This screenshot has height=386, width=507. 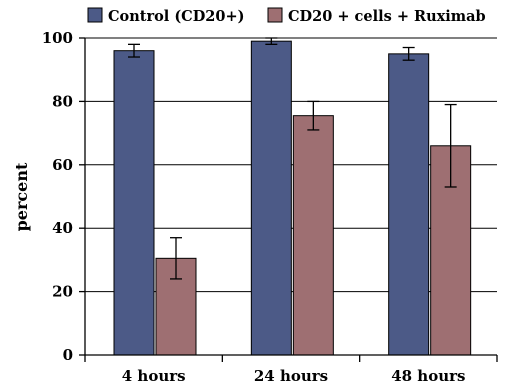 What do you see at coordinates (63, 196) in the screenshot?
I see `y-axis-ticks: 0 20 40 60 80 100` at bounding box center [63, 196].